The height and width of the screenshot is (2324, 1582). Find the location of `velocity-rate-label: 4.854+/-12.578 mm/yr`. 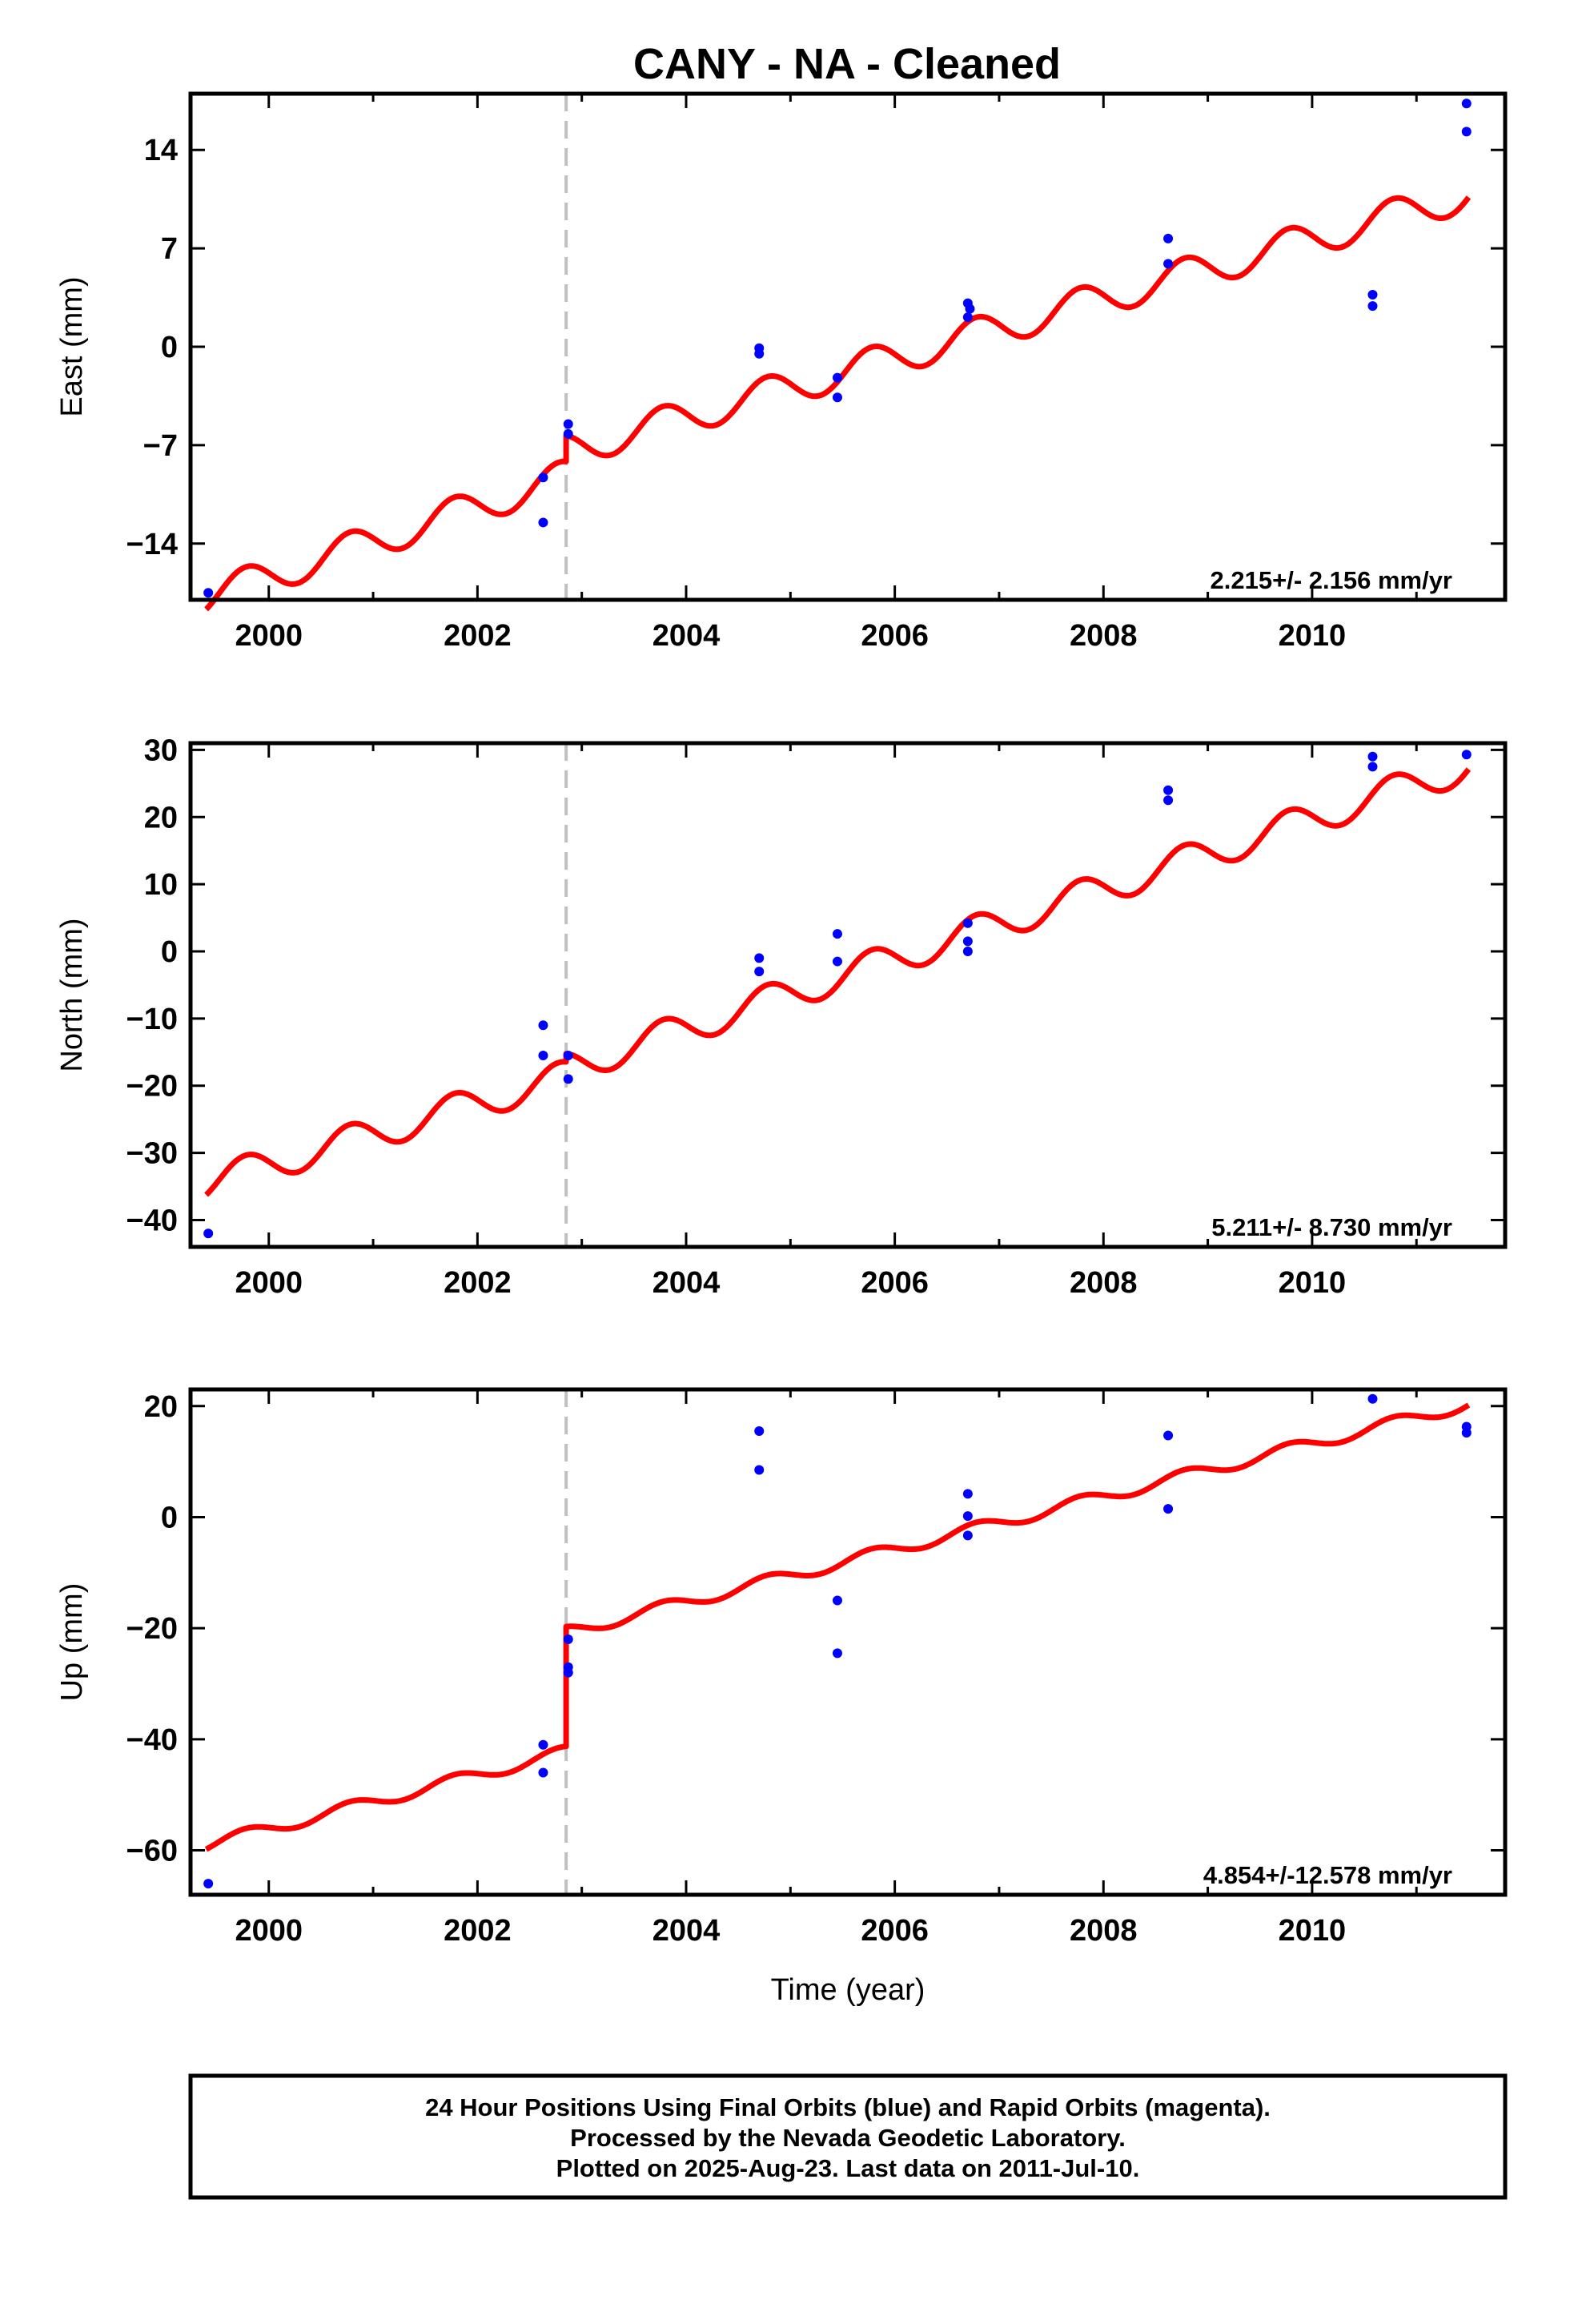

velocity-rate-label: 4.854+/-12.578 mm/yr is located at coordinates (1328, 1875).